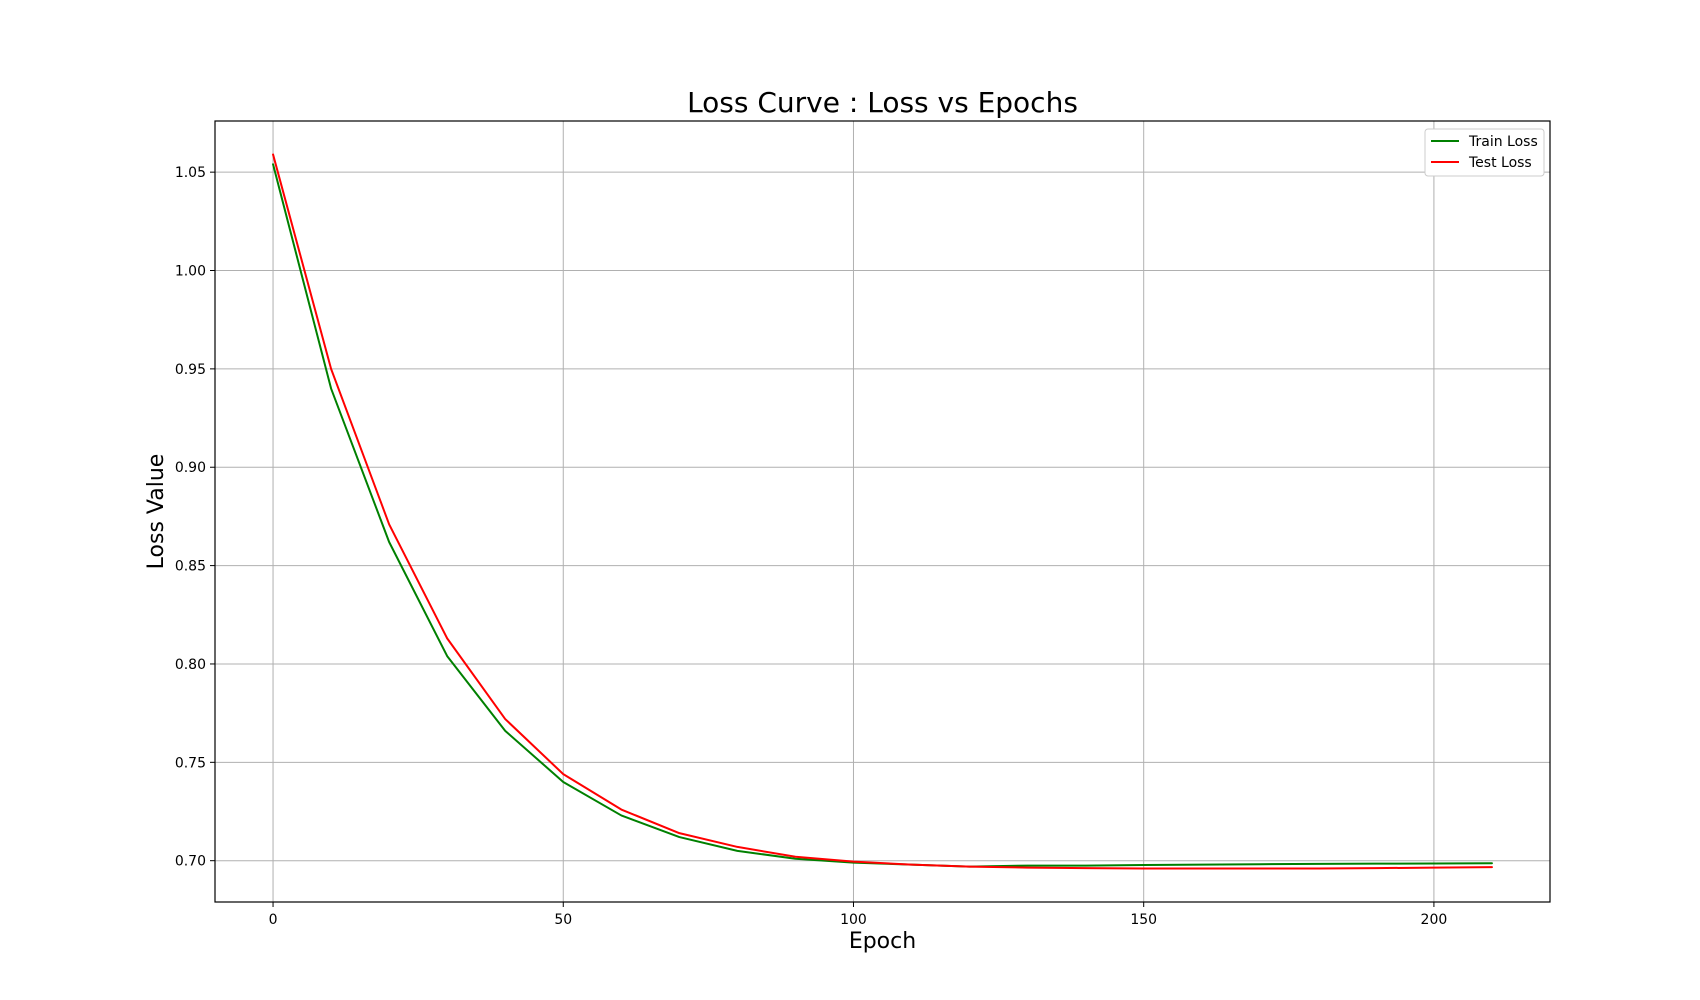  Describe the element at coordinates (882, 102) in the screenshot. I see `chart-title: Loss Curve : Loss vs Epochs` at that location.